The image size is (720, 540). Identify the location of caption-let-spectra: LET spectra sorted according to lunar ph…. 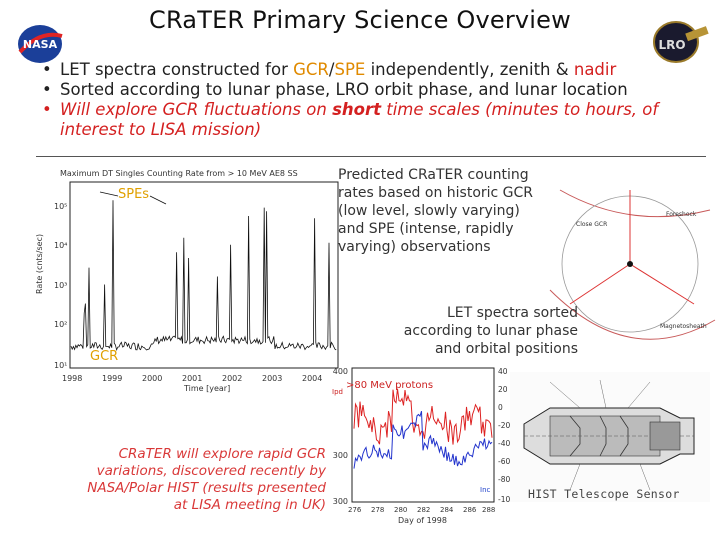
(490, 331).